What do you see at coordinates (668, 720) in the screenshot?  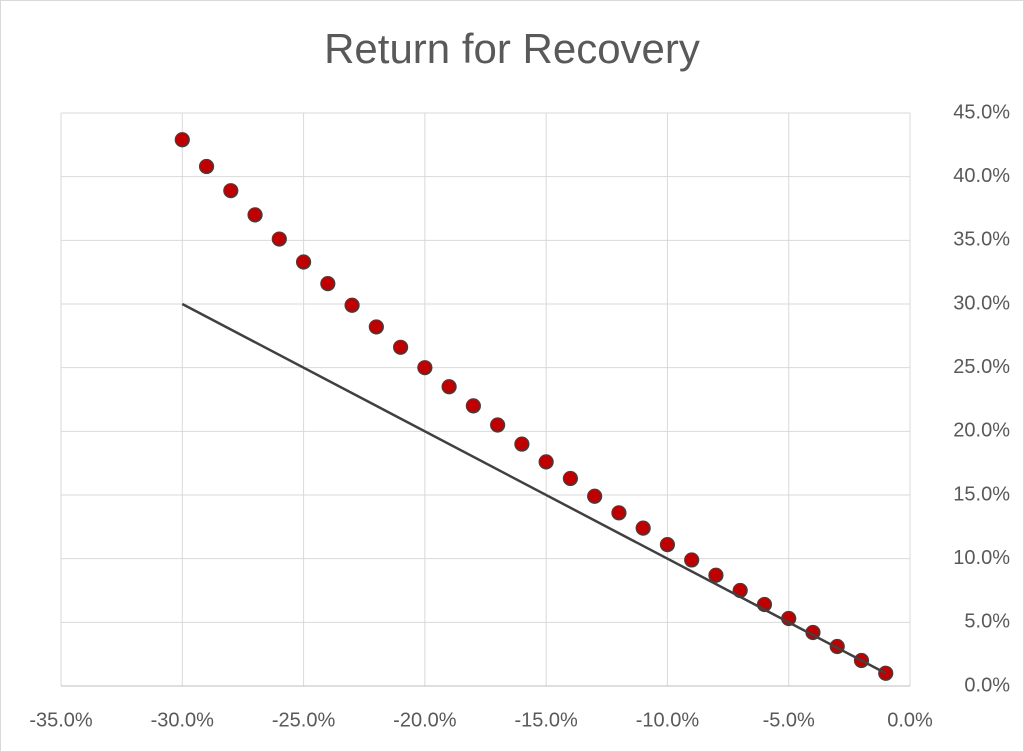 I see `x-tick-label: -10.0%` at bounding box center [668, 720].